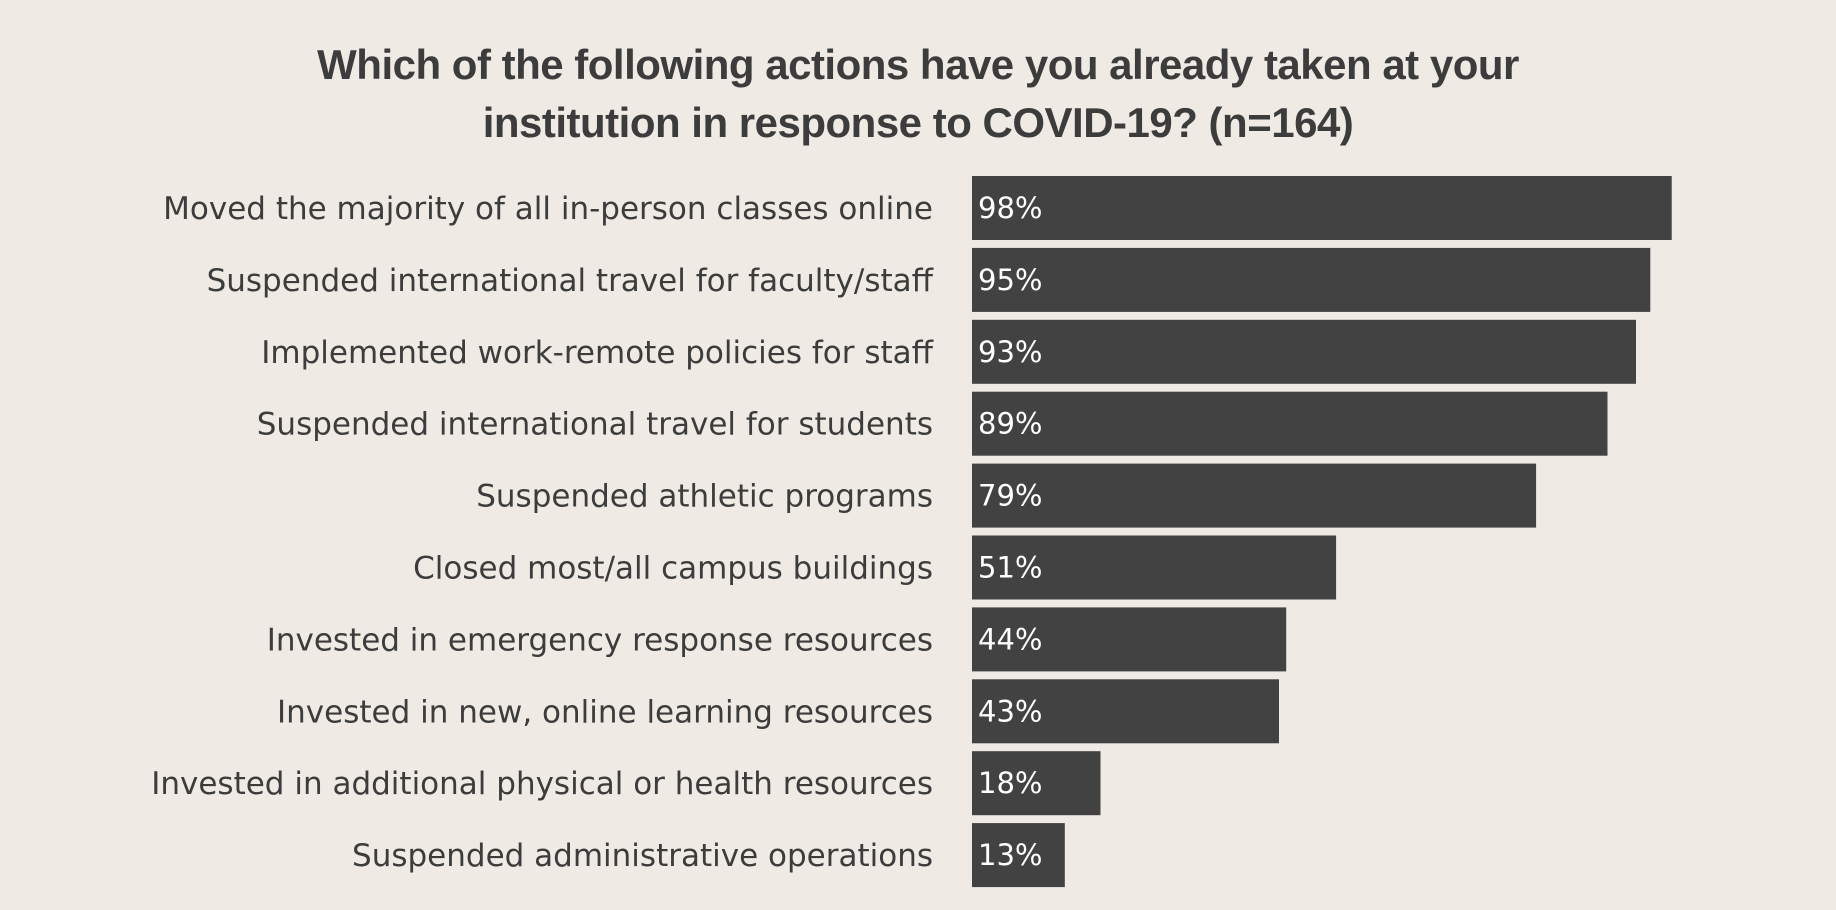 The image size is (1836, 910). Describe the element at coordinates (1010, 208) in the screenshot. I see `value-label-1: 98%` at that location.